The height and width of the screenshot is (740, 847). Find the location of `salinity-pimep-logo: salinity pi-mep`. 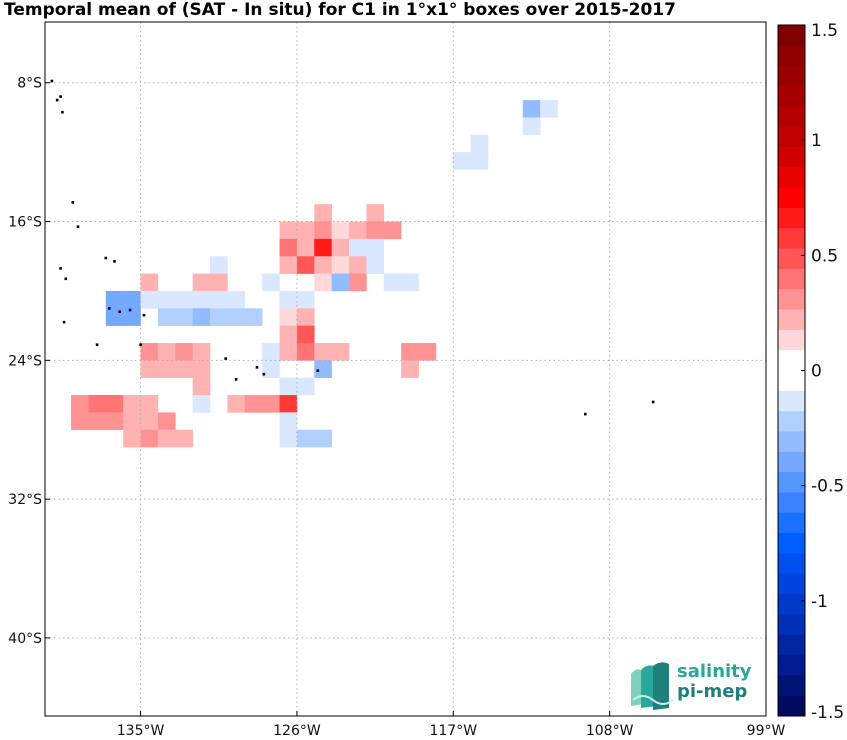

salinity-pimep-logo: salinity pi-mep is located at coordinates (697, 685).